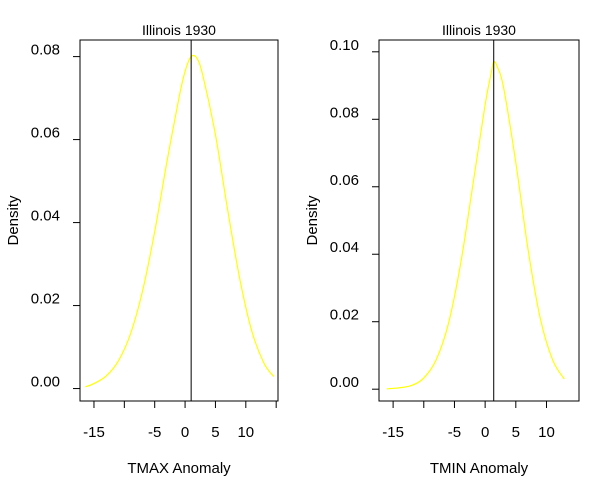 Image resolution: width=600 pixels, height=480 pixels. What do you see at coordinates (344, 45) in the screenshot?
I see `y-tick-label: 0.10` at bounding box center [344, 45].